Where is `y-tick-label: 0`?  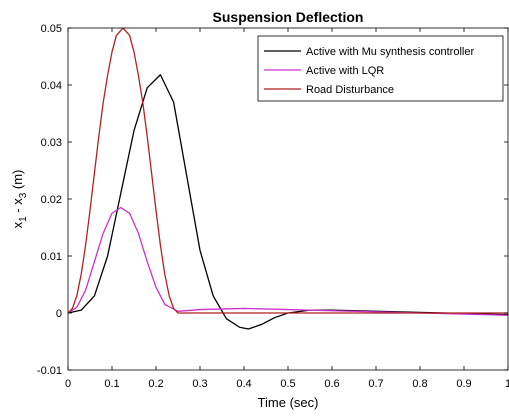 y-tick-label: 0 is located at coordinates (59, 314).